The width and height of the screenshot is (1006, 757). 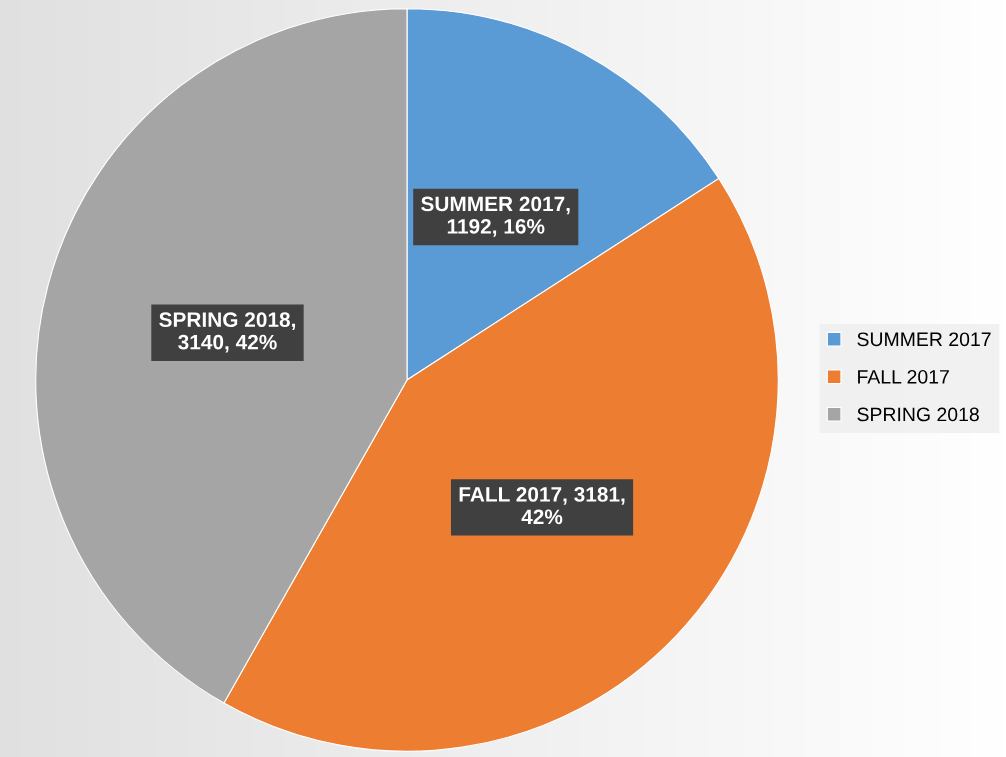 What do you see at coordinates (903, 376) in the screenshot?
I see `legend-label: FALL 2017` at bounding box center [903, 376].